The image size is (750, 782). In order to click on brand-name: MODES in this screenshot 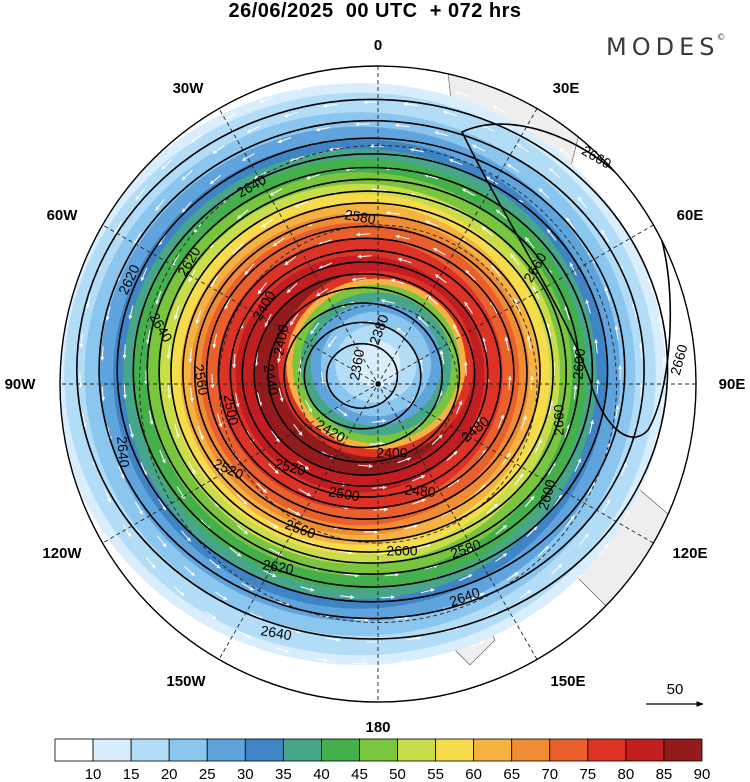, I will do `click(663, 47)`.